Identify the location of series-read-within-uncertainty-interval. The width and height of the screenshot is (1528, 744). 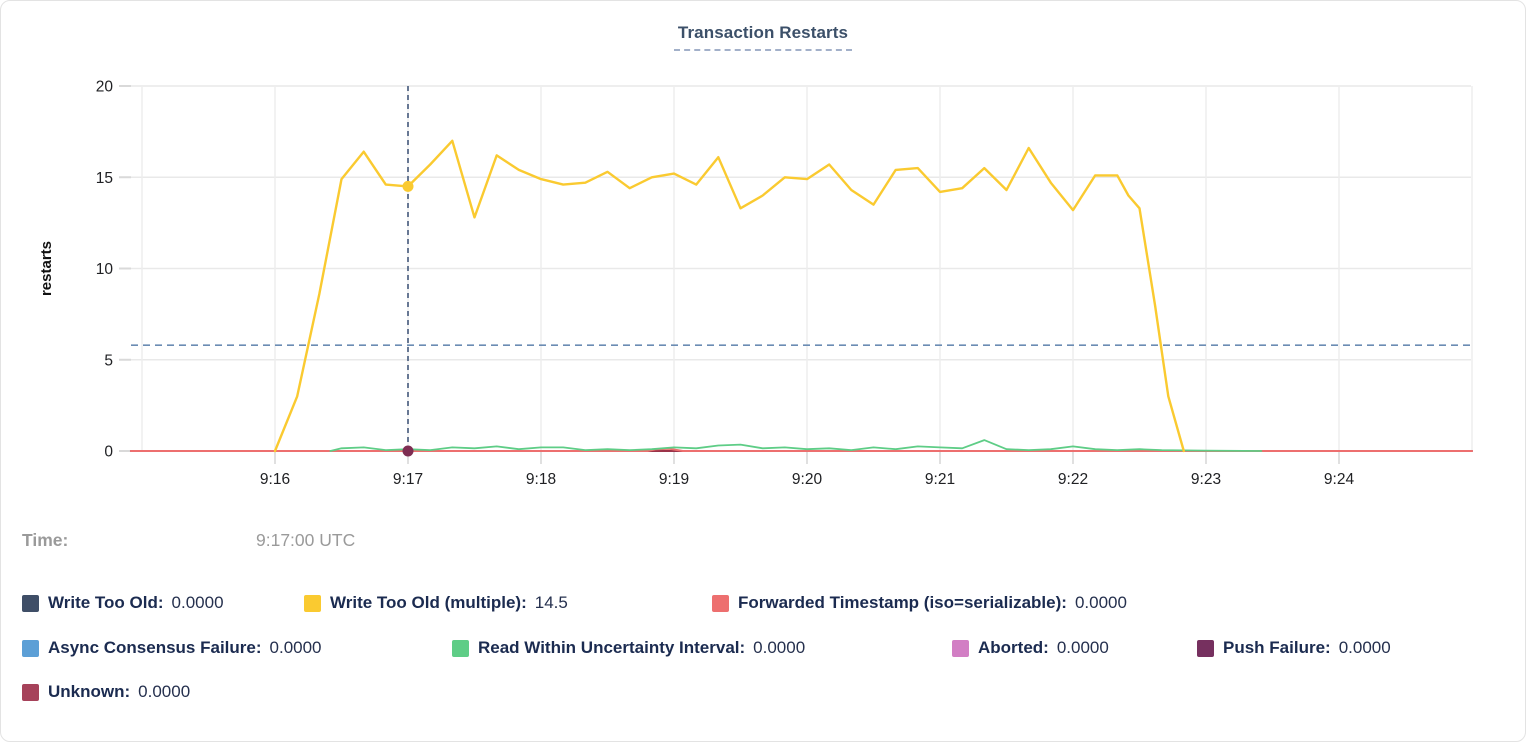
(796, 445).